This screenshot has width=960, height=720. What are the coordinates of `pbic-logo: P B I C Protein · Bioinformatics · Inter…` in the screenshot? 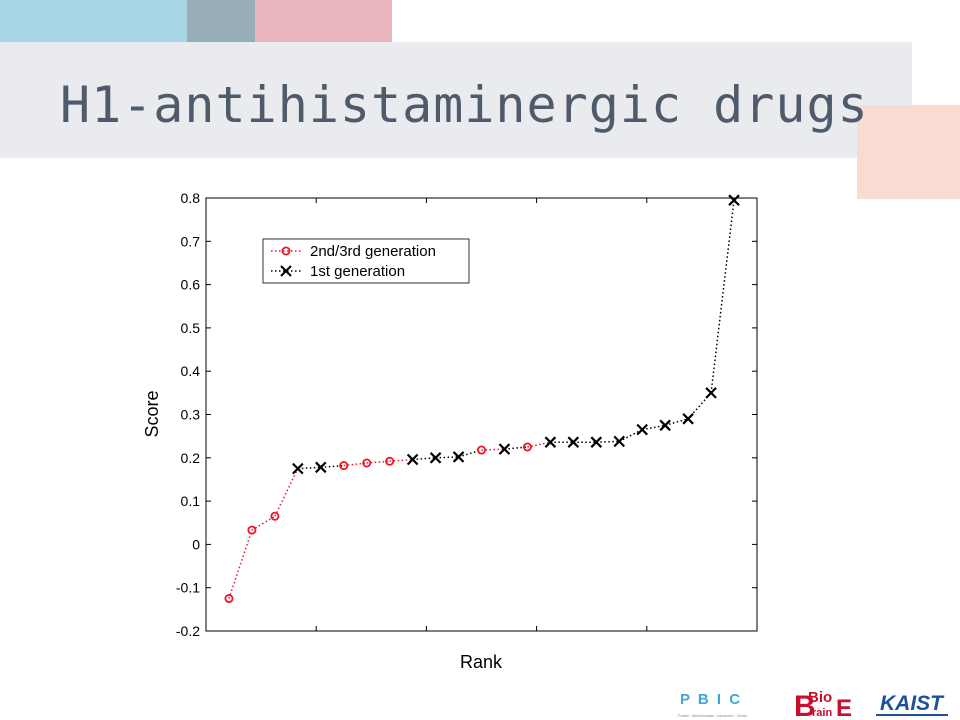 It's located at (713, 704).